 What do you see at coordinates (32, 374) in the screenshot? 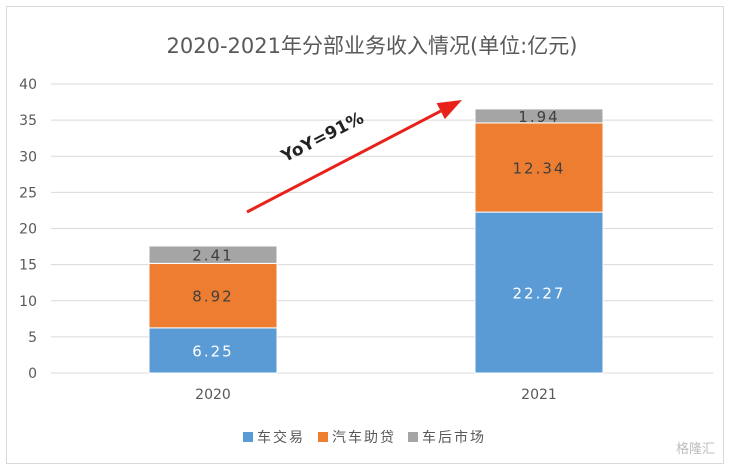
I see `y-tick-label: 0` at bounding box center [32, 374].